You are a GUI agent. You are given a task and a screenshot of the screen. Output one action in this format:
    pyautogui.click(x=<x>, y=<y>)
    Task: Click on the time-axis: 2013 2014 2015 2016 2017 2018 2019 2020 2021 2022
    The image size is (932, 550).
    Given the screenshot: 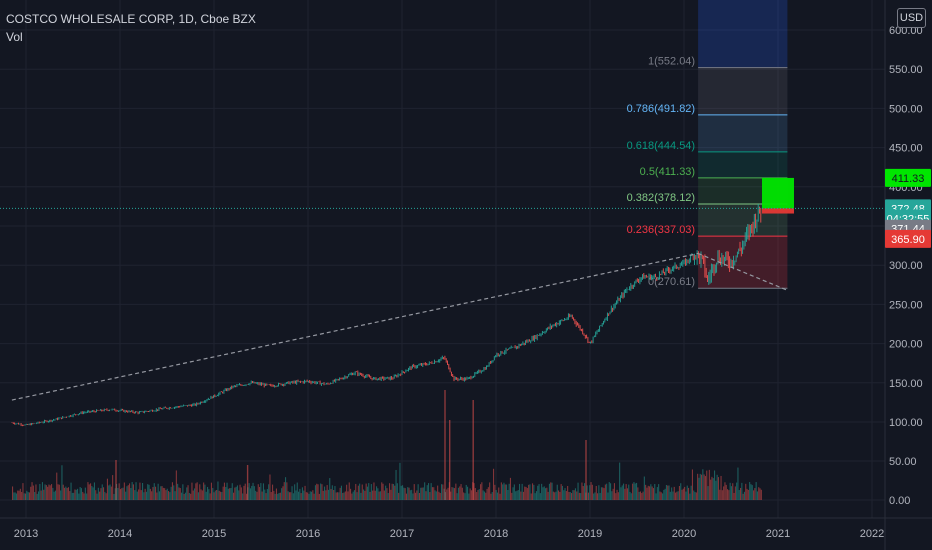 What is the action you would take?
    pyautogui.click(x=466, y=528)
    